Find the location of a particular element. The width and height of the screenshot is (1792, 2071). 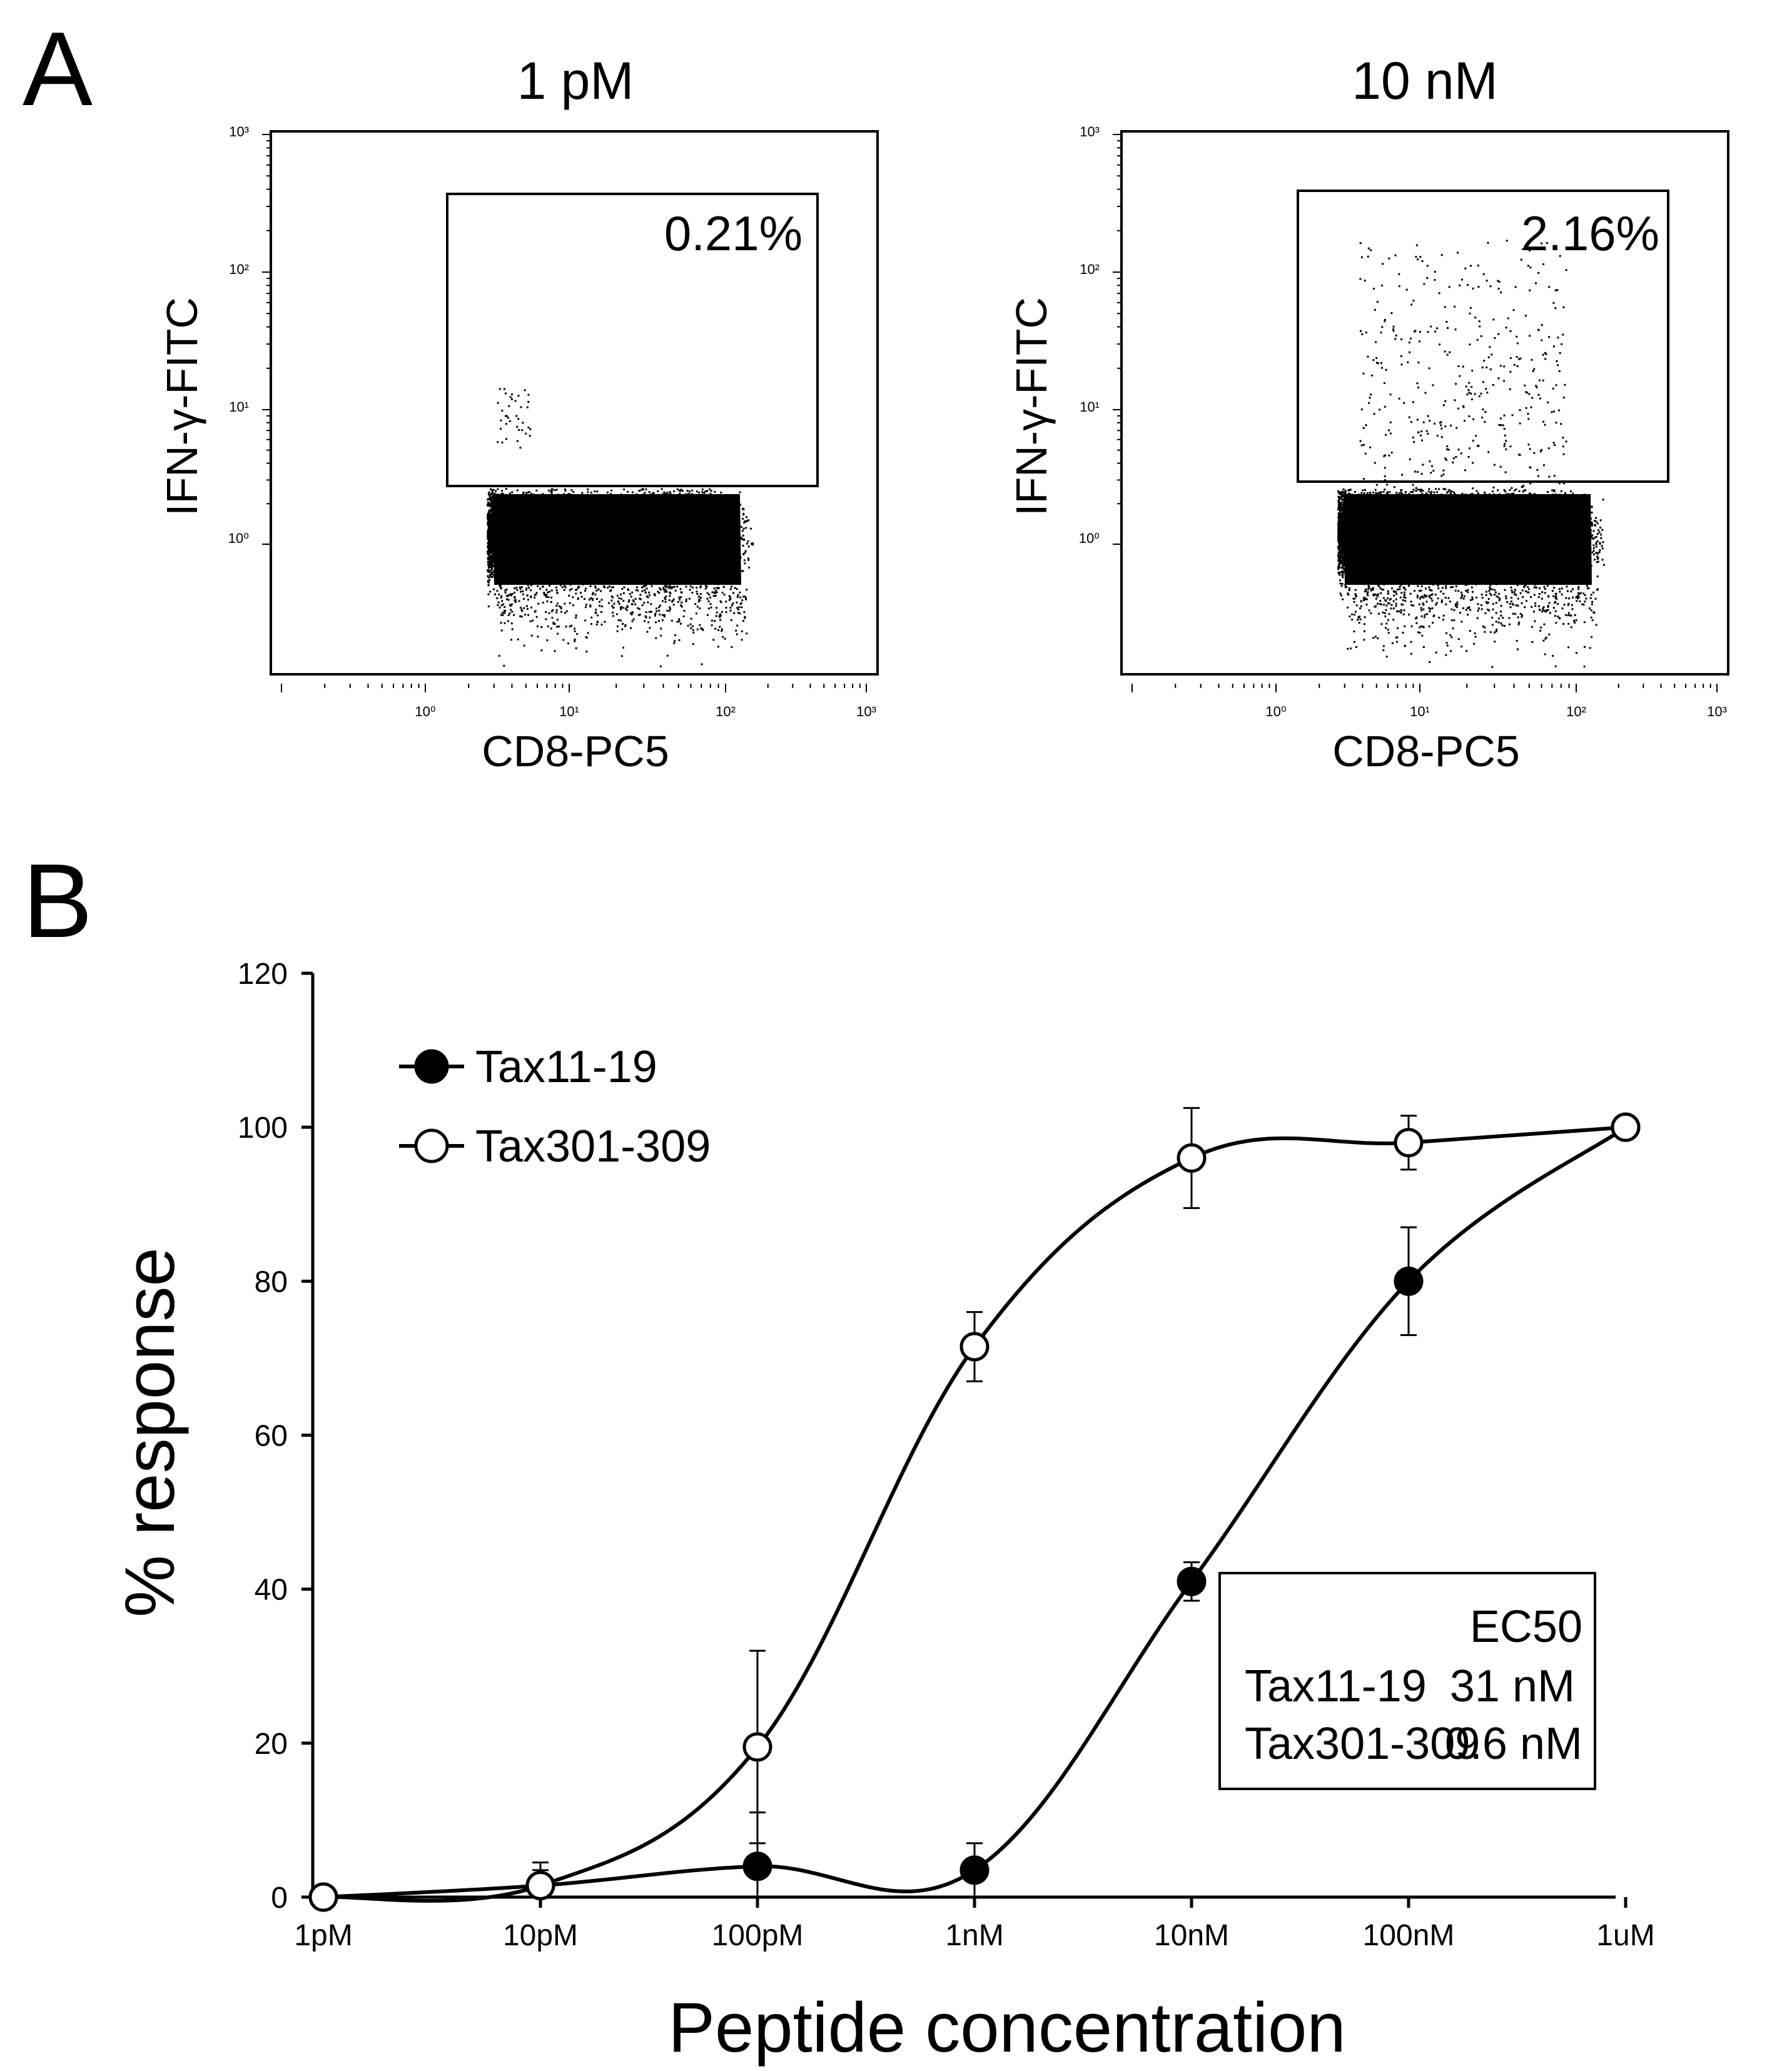

flow-plot-2-y-ticks is located at coordinates (1117, 339).